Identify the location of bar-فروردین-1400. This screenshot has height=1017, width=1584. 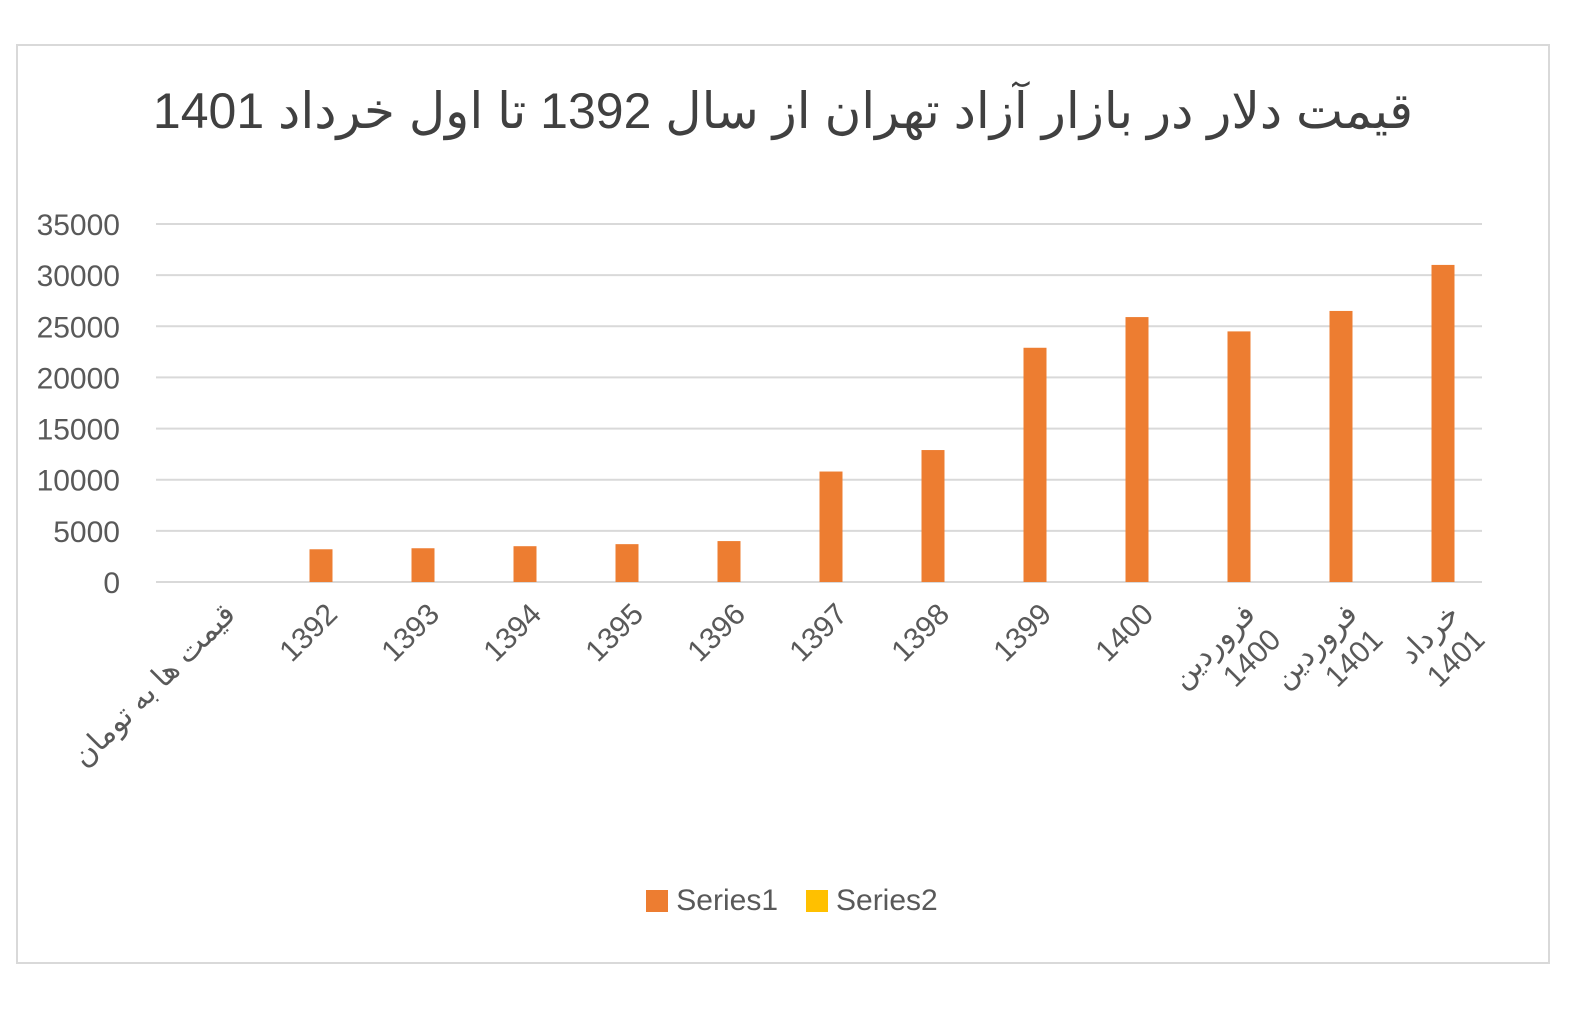
(1239, 456).